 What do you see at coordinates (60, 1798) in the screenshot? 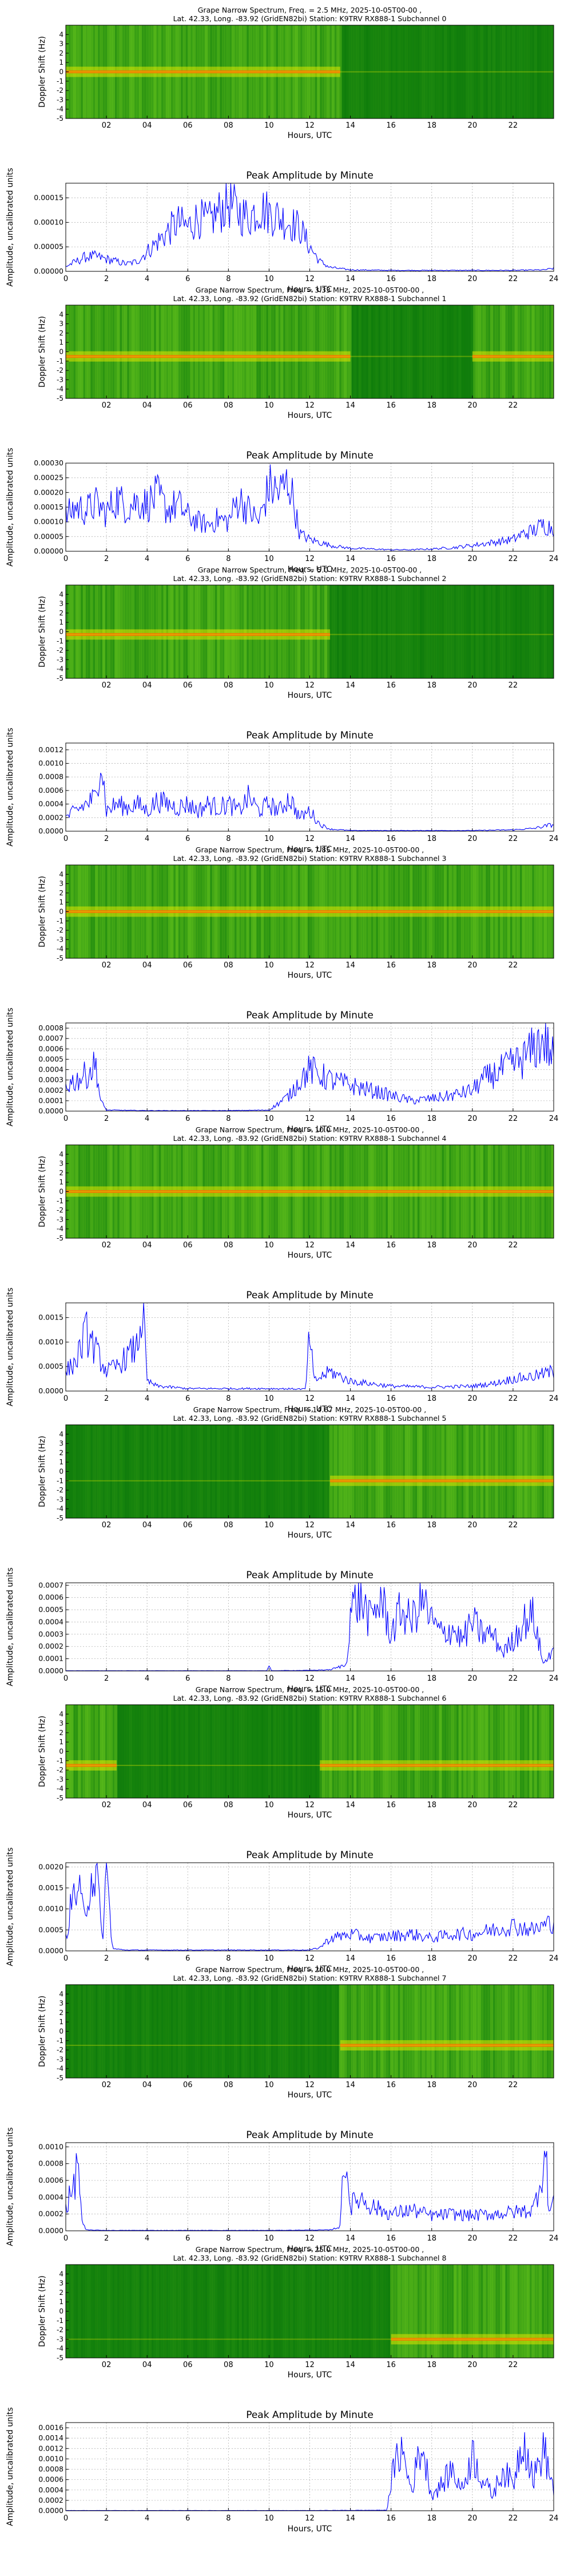
I see `spectrum-ytick-label: -5` at bounding box center [60, 1798].